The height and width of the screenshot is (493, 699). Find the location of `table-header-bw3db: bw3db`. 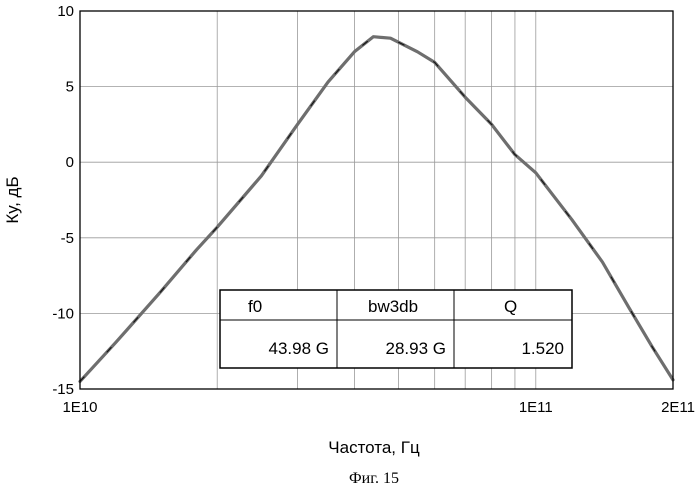

table-header-bw3db: bw3db is located at coordinates (393, 306).